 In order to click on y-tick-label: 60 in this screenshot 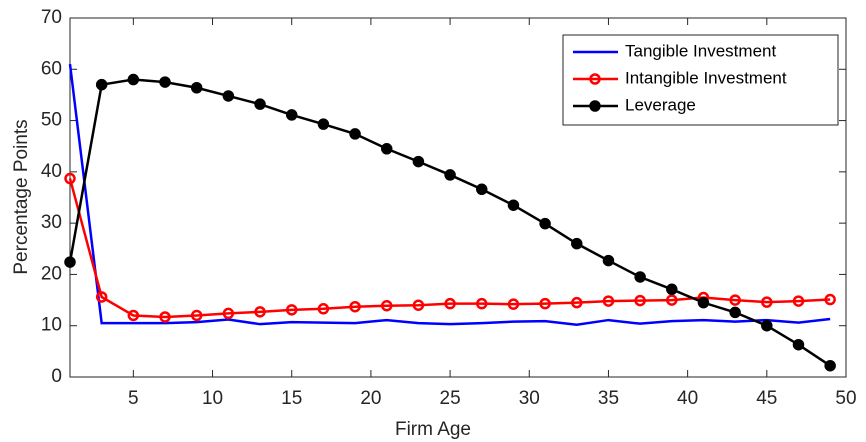, I will do `click(51, 68)`.